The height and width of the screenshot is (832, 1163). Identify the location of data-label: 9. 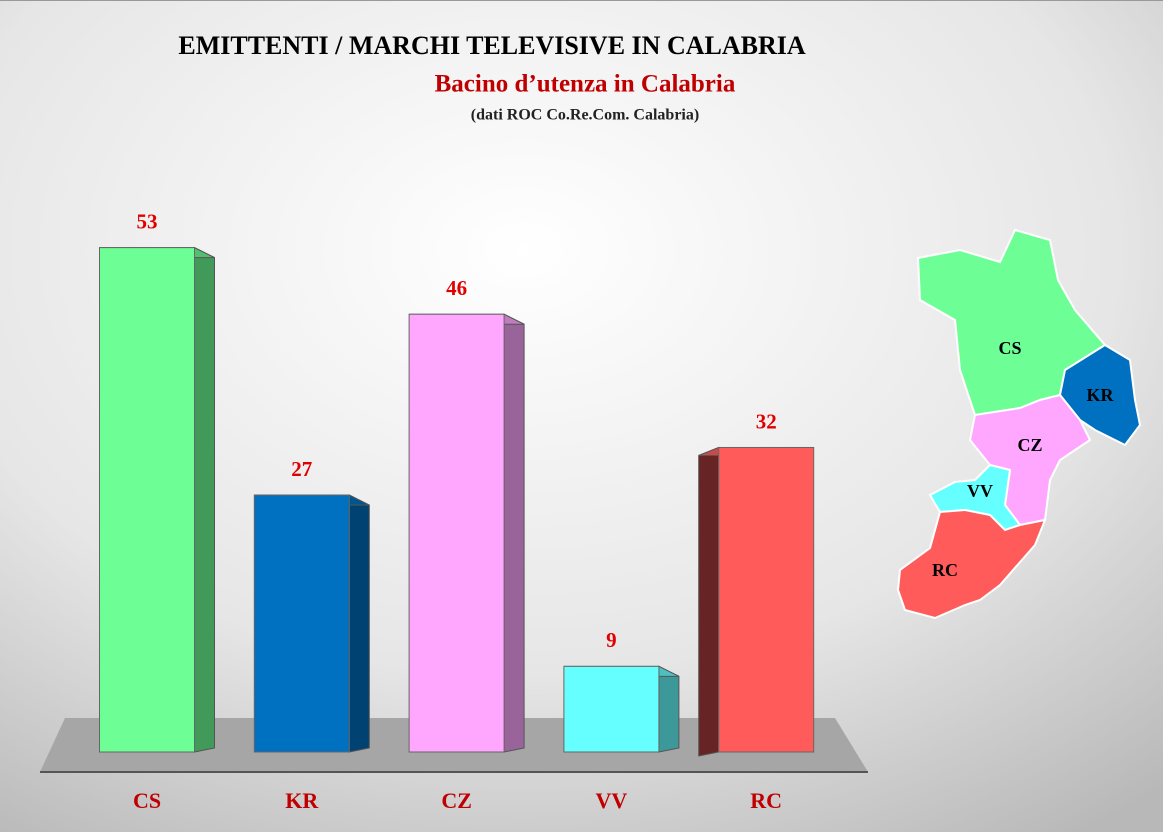
(611, 640).